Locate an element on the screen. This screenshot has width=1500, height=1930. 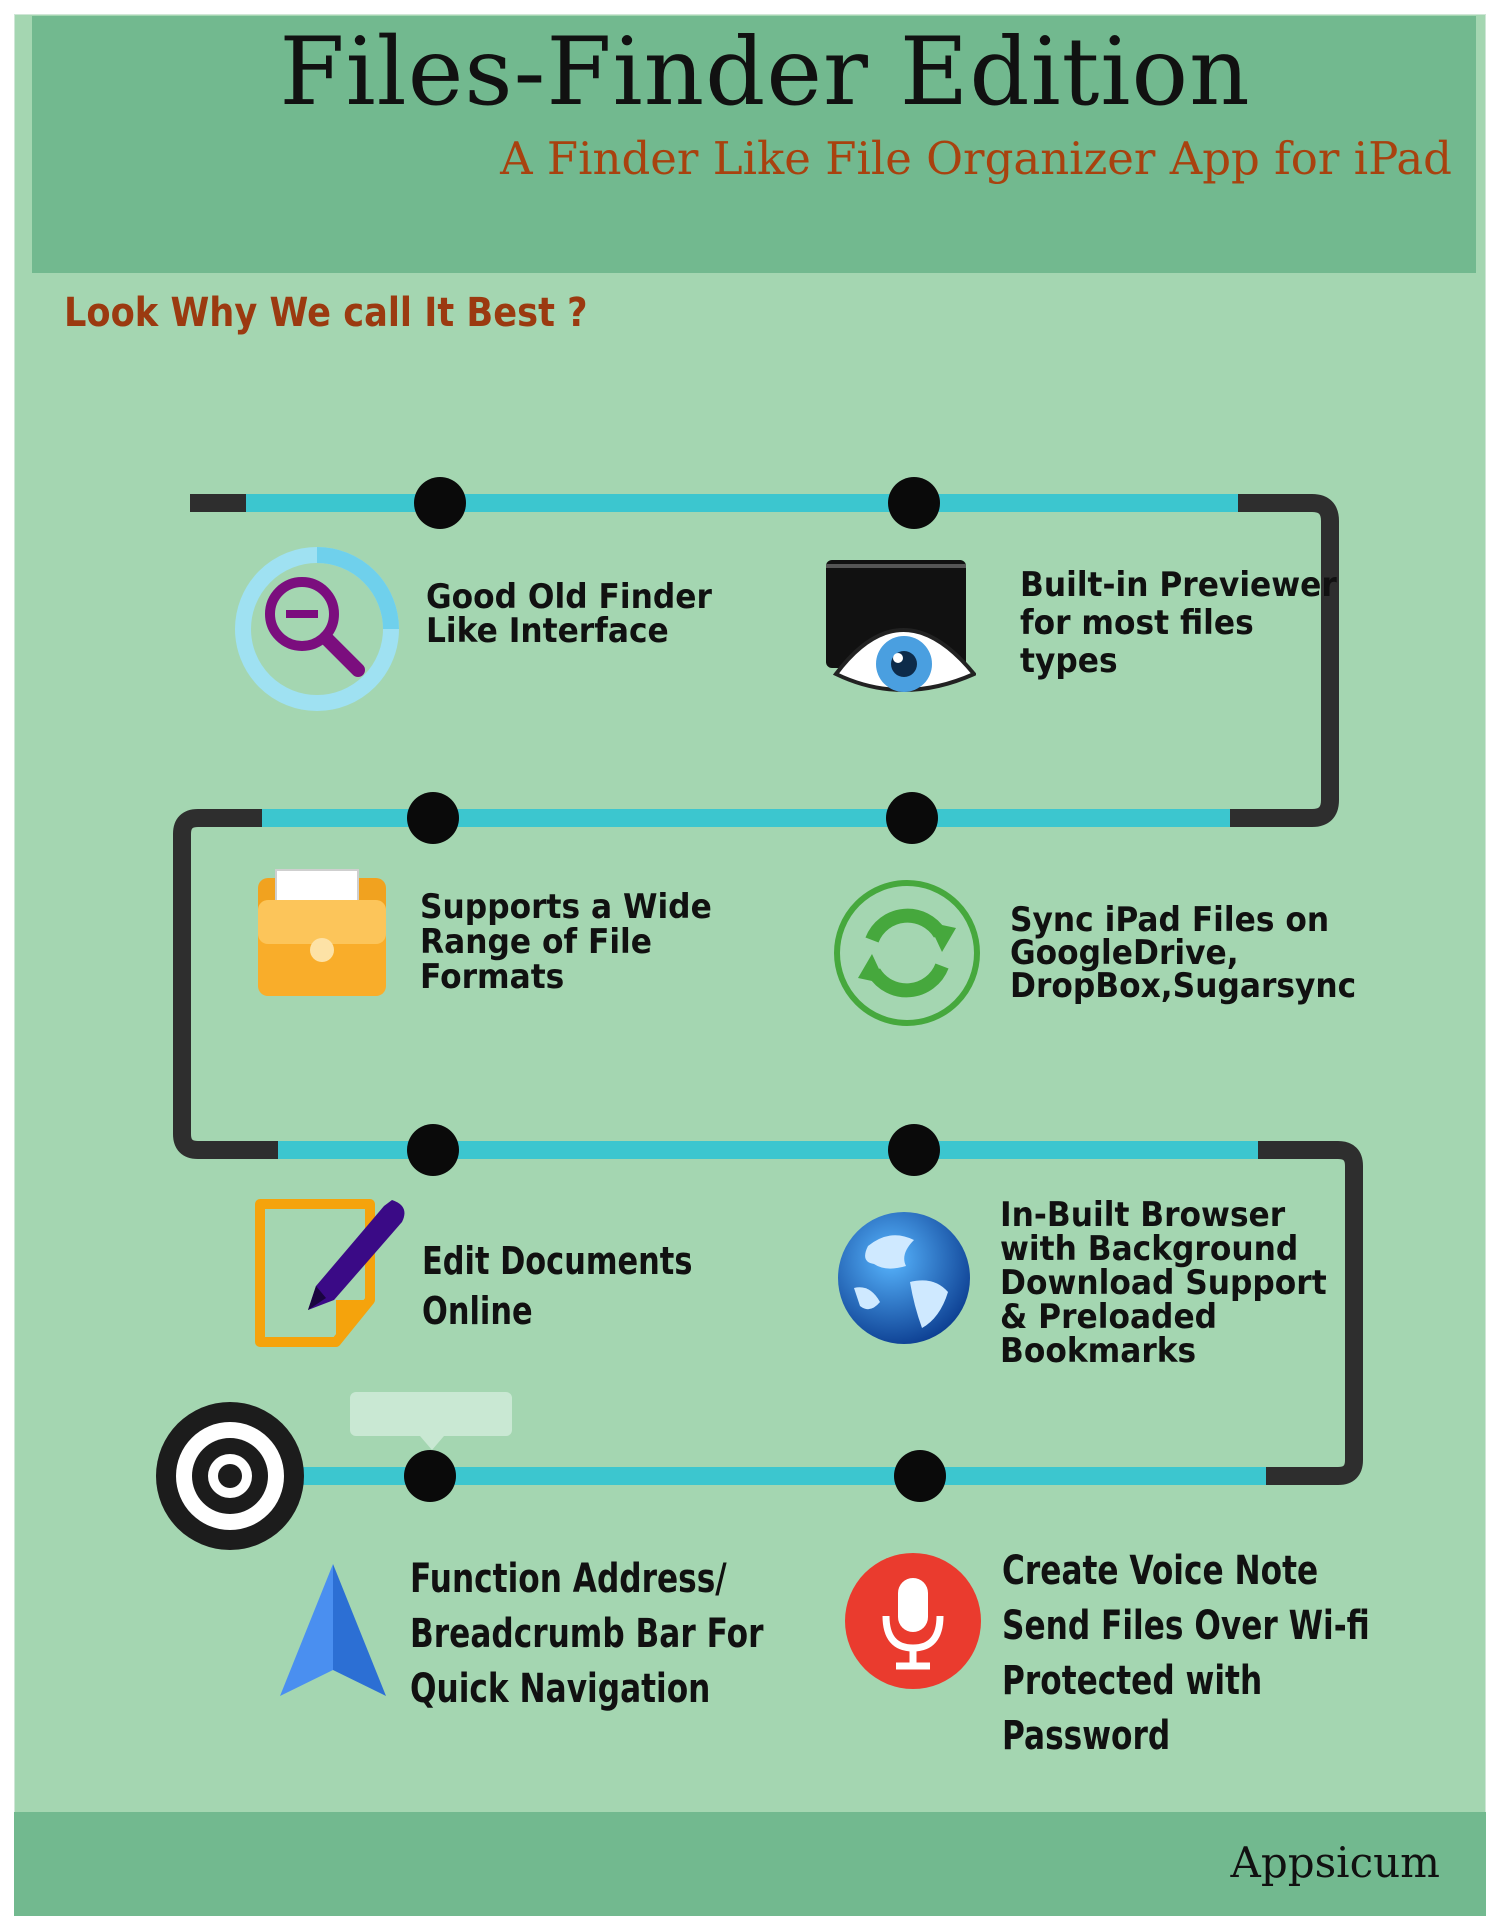
feature-label-previewer: Built-in Previewer for most files types is located at coordinates (1178, 623).